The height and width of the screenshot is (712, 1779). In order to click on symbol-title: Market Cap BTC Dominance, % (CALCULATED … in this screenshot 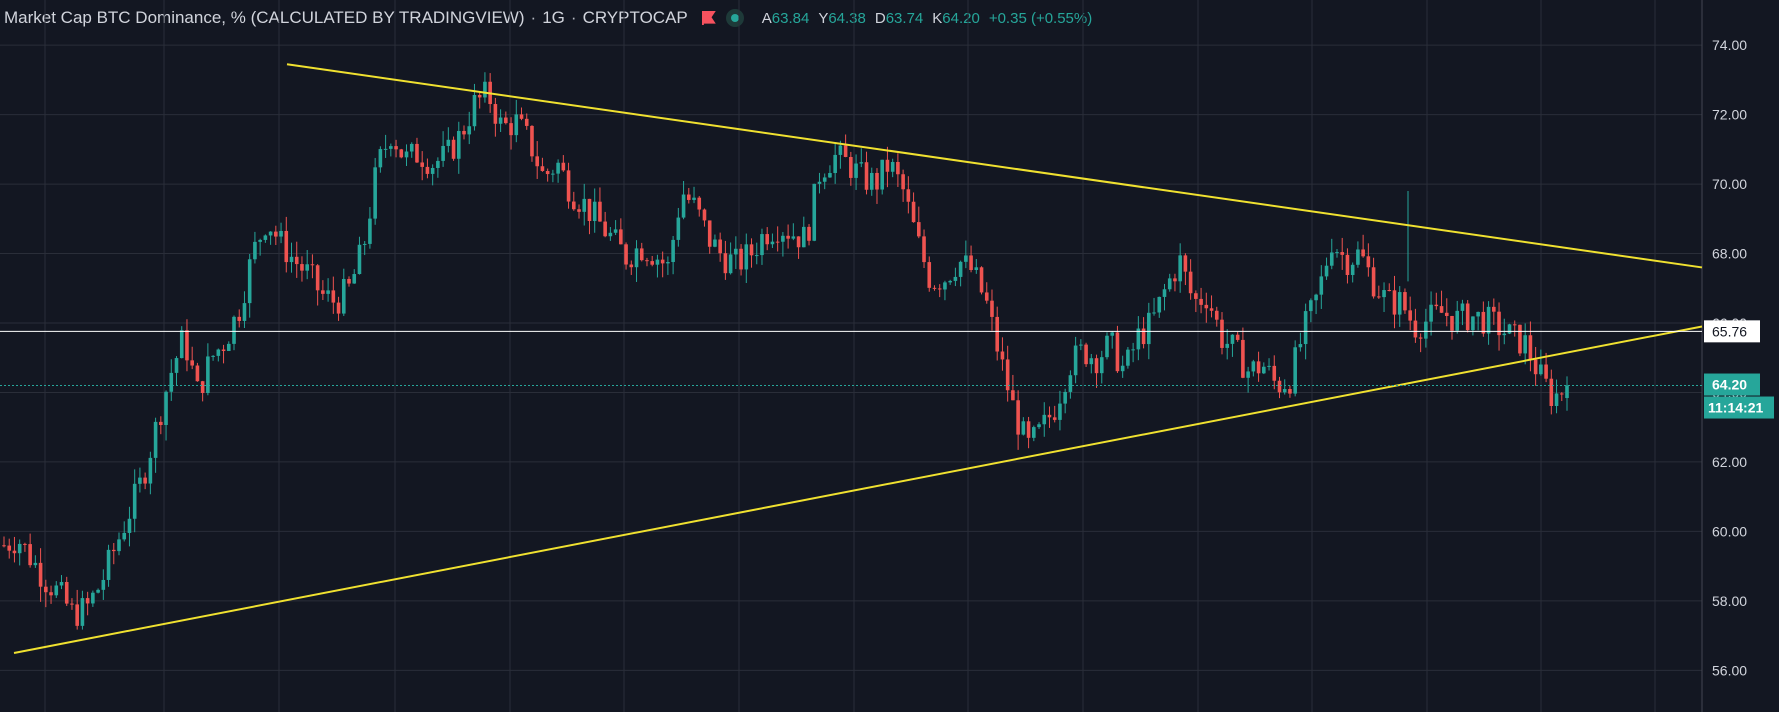, I will do `click(264, 17)`.